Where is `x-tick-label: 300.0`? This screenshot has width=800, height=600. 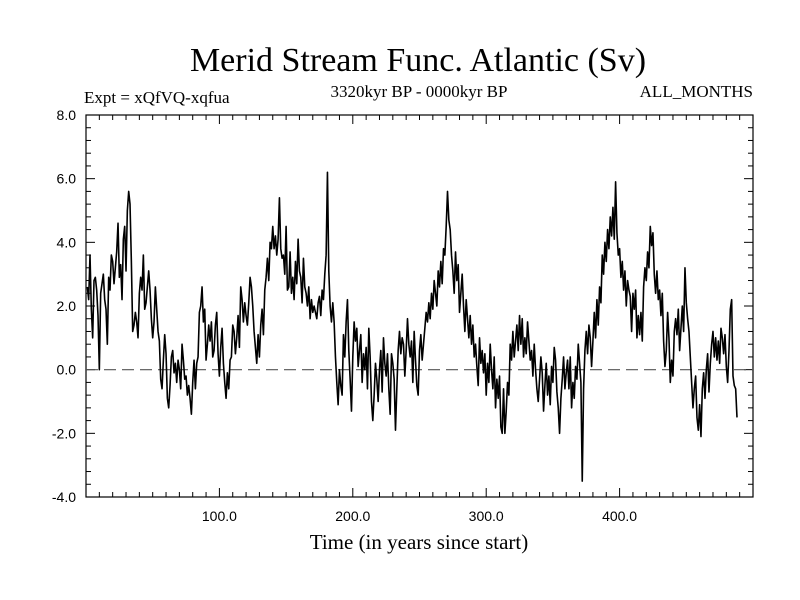 x-tick-label: 300.0 is located at coordinates (486, 516).